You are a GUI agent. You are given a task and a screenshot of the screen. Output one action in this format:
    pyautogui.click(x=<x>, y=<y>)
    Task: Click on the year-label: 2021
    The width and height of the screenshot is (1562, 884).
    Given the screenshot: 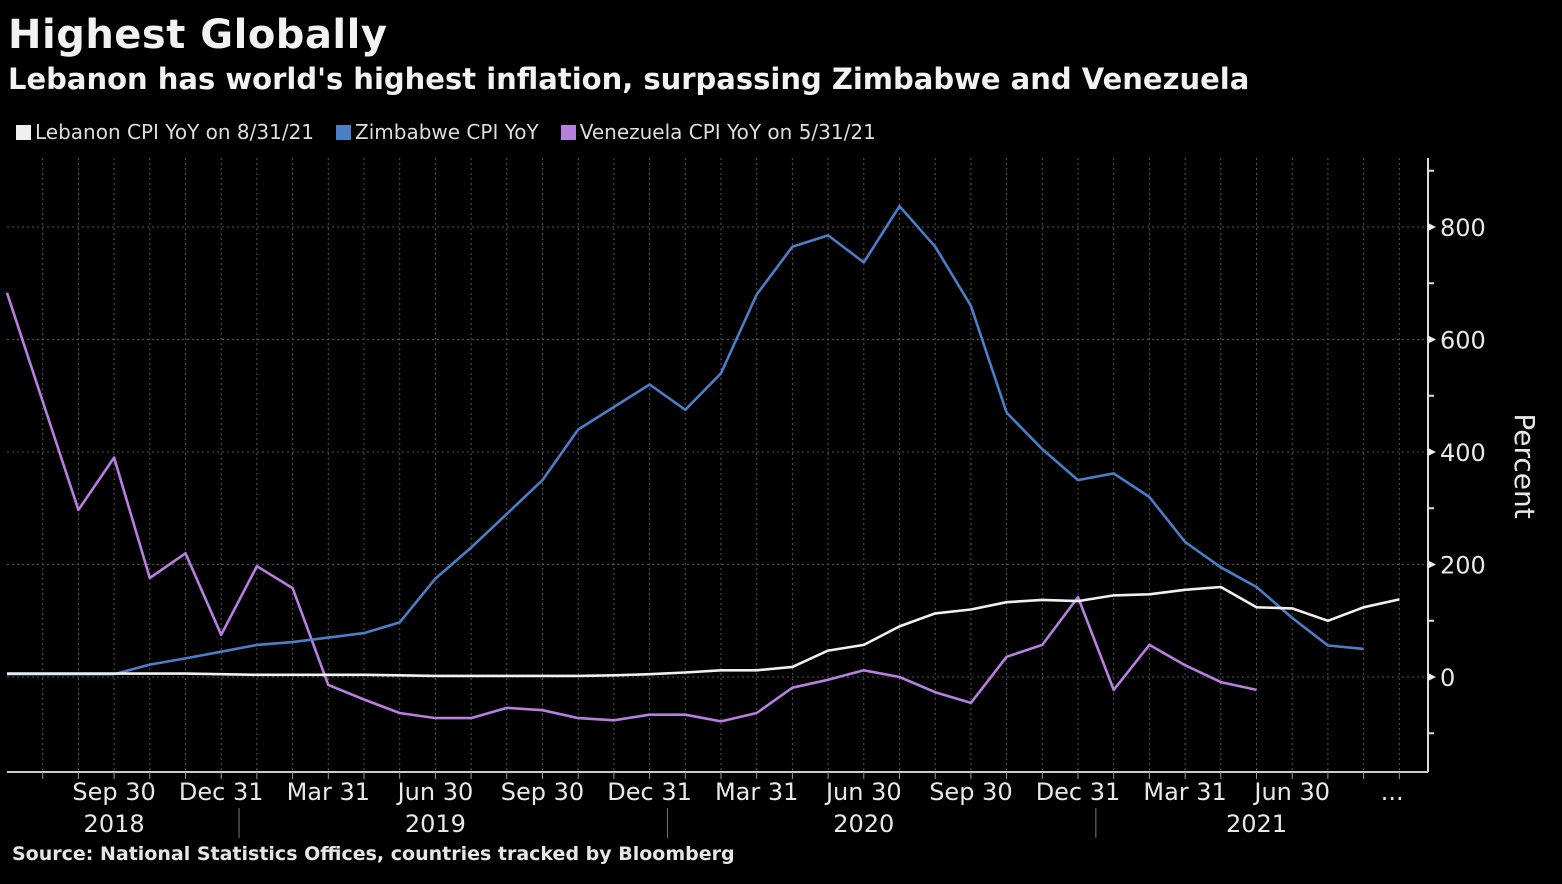 What is the action you would take?
    pyautogui.click(x=1256, y=824)
    